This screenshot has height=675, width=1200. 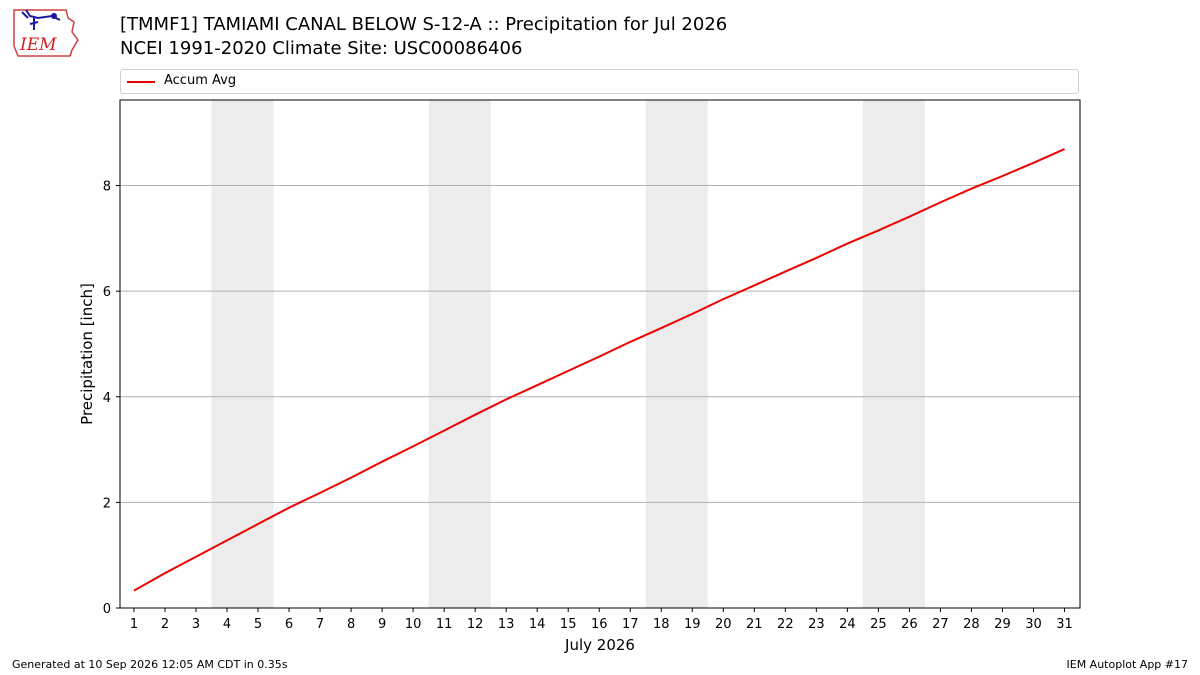 What do you see at coordinates (1127, 664) in the screenshot?
I see `footer-app: IEM Autoplot App #17` at bounding box center [1127, 664].